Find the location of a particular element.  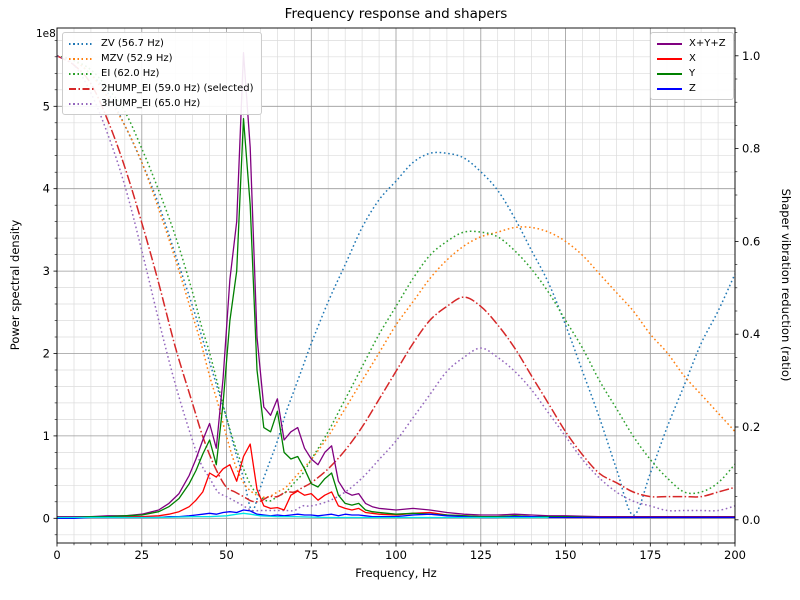

legend-item-z: Z is located at coordinates (691, 88).